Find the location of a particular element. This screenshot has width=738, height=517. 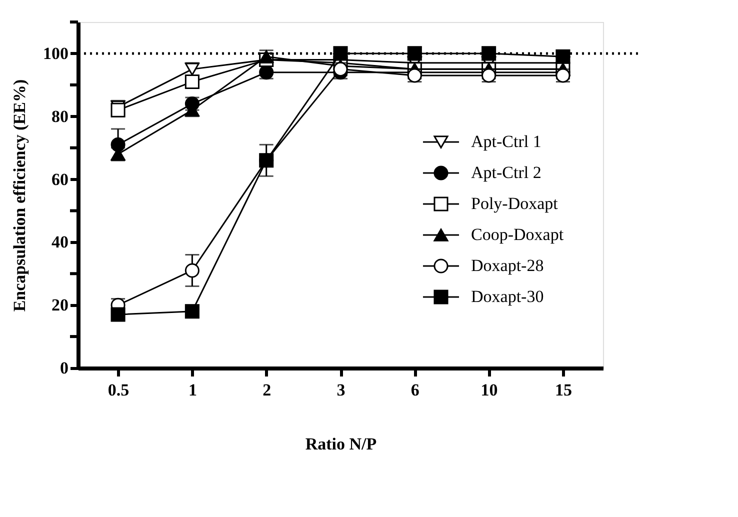

legend-label: Apt-Ctrl 2 is located at coordinates (506, 172).